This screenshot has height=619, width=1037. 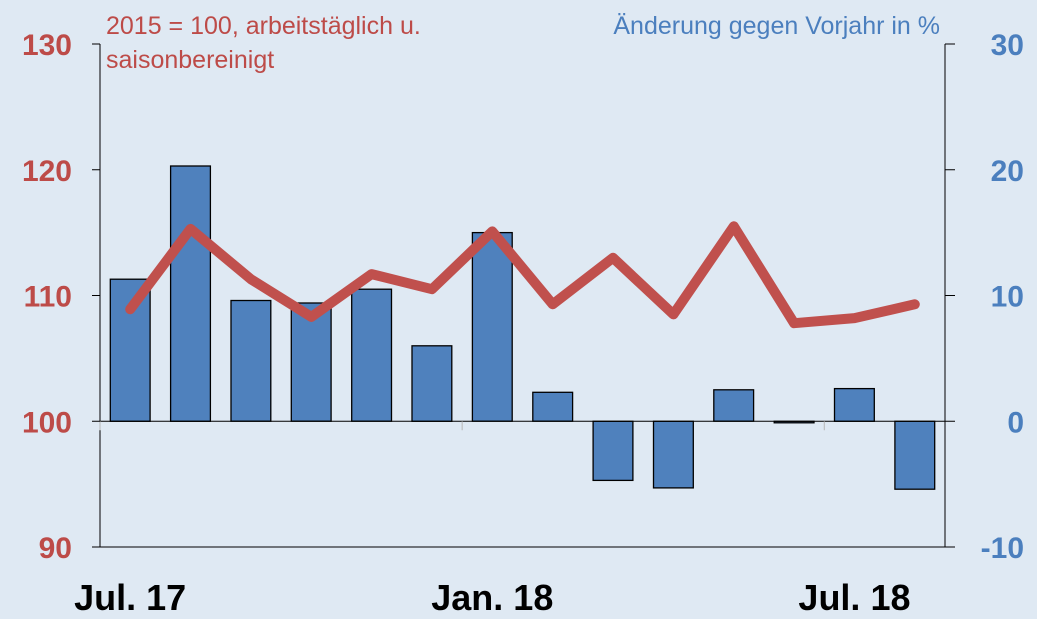 What do you see at coordinates (263, 26) in the screenshot?
I see `left-axis-label-line1: 2015 = 100, arbeitstäglich u.` at bounding box center [263, 26].